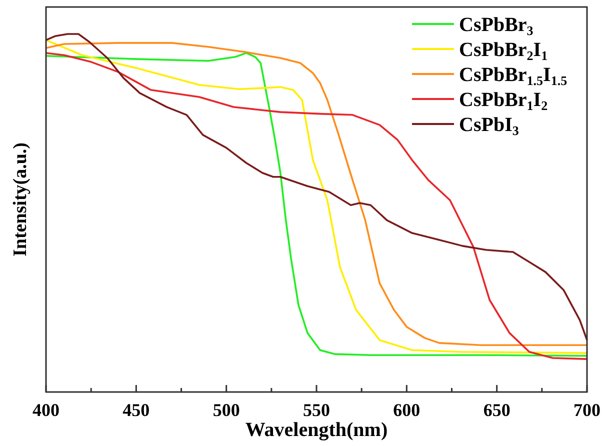 This screenshot has height=446, width=607. What do you see at coordinates (406, 410) in the screenshot?
I see `x-tick-label: 600` at bounding box center [406, 410].